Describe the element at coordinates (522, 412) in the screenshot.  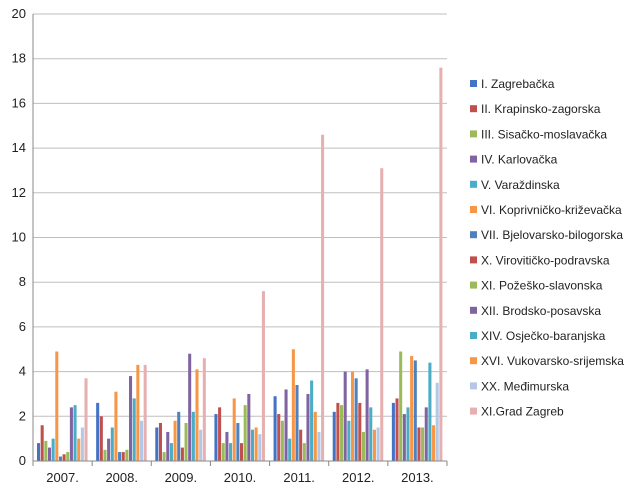
I see `legend-label: XI.Grad Zagreb` at that location.